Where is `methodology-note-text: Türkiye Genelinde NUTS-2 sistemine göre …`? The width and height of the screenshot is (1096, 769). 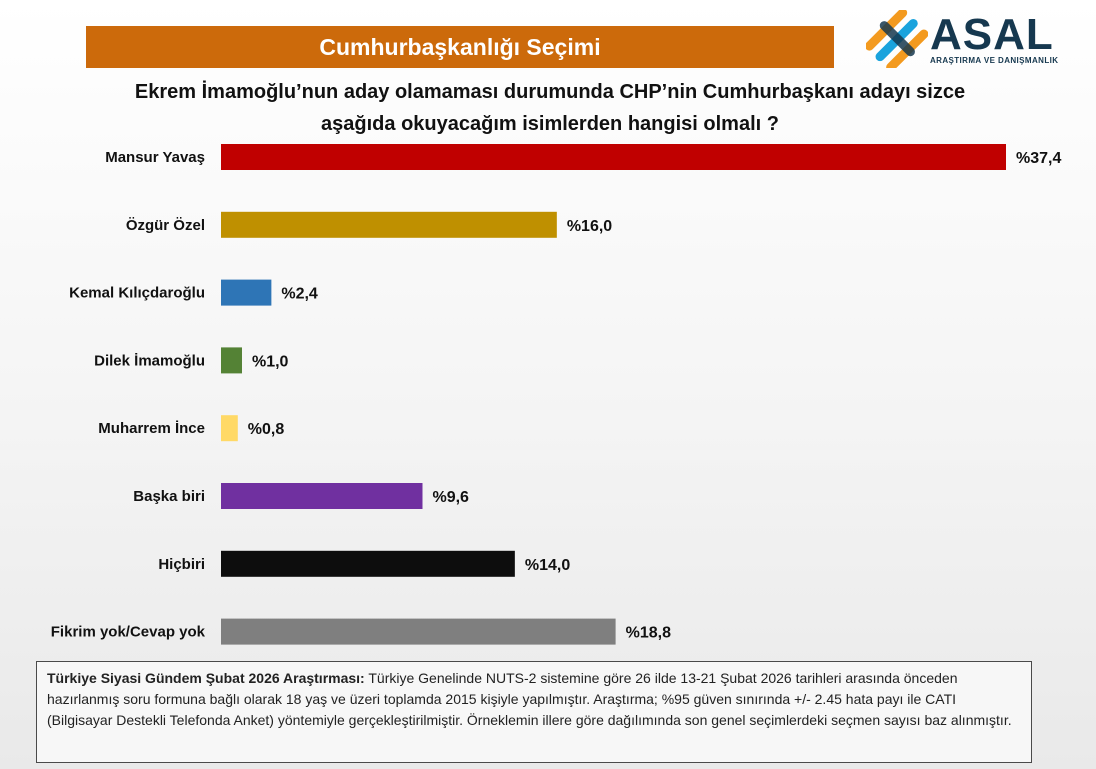
methodology-note-text: Türkiye Genelinde NUTS-2 sistemine göre … is located at coordinates (529, 699).